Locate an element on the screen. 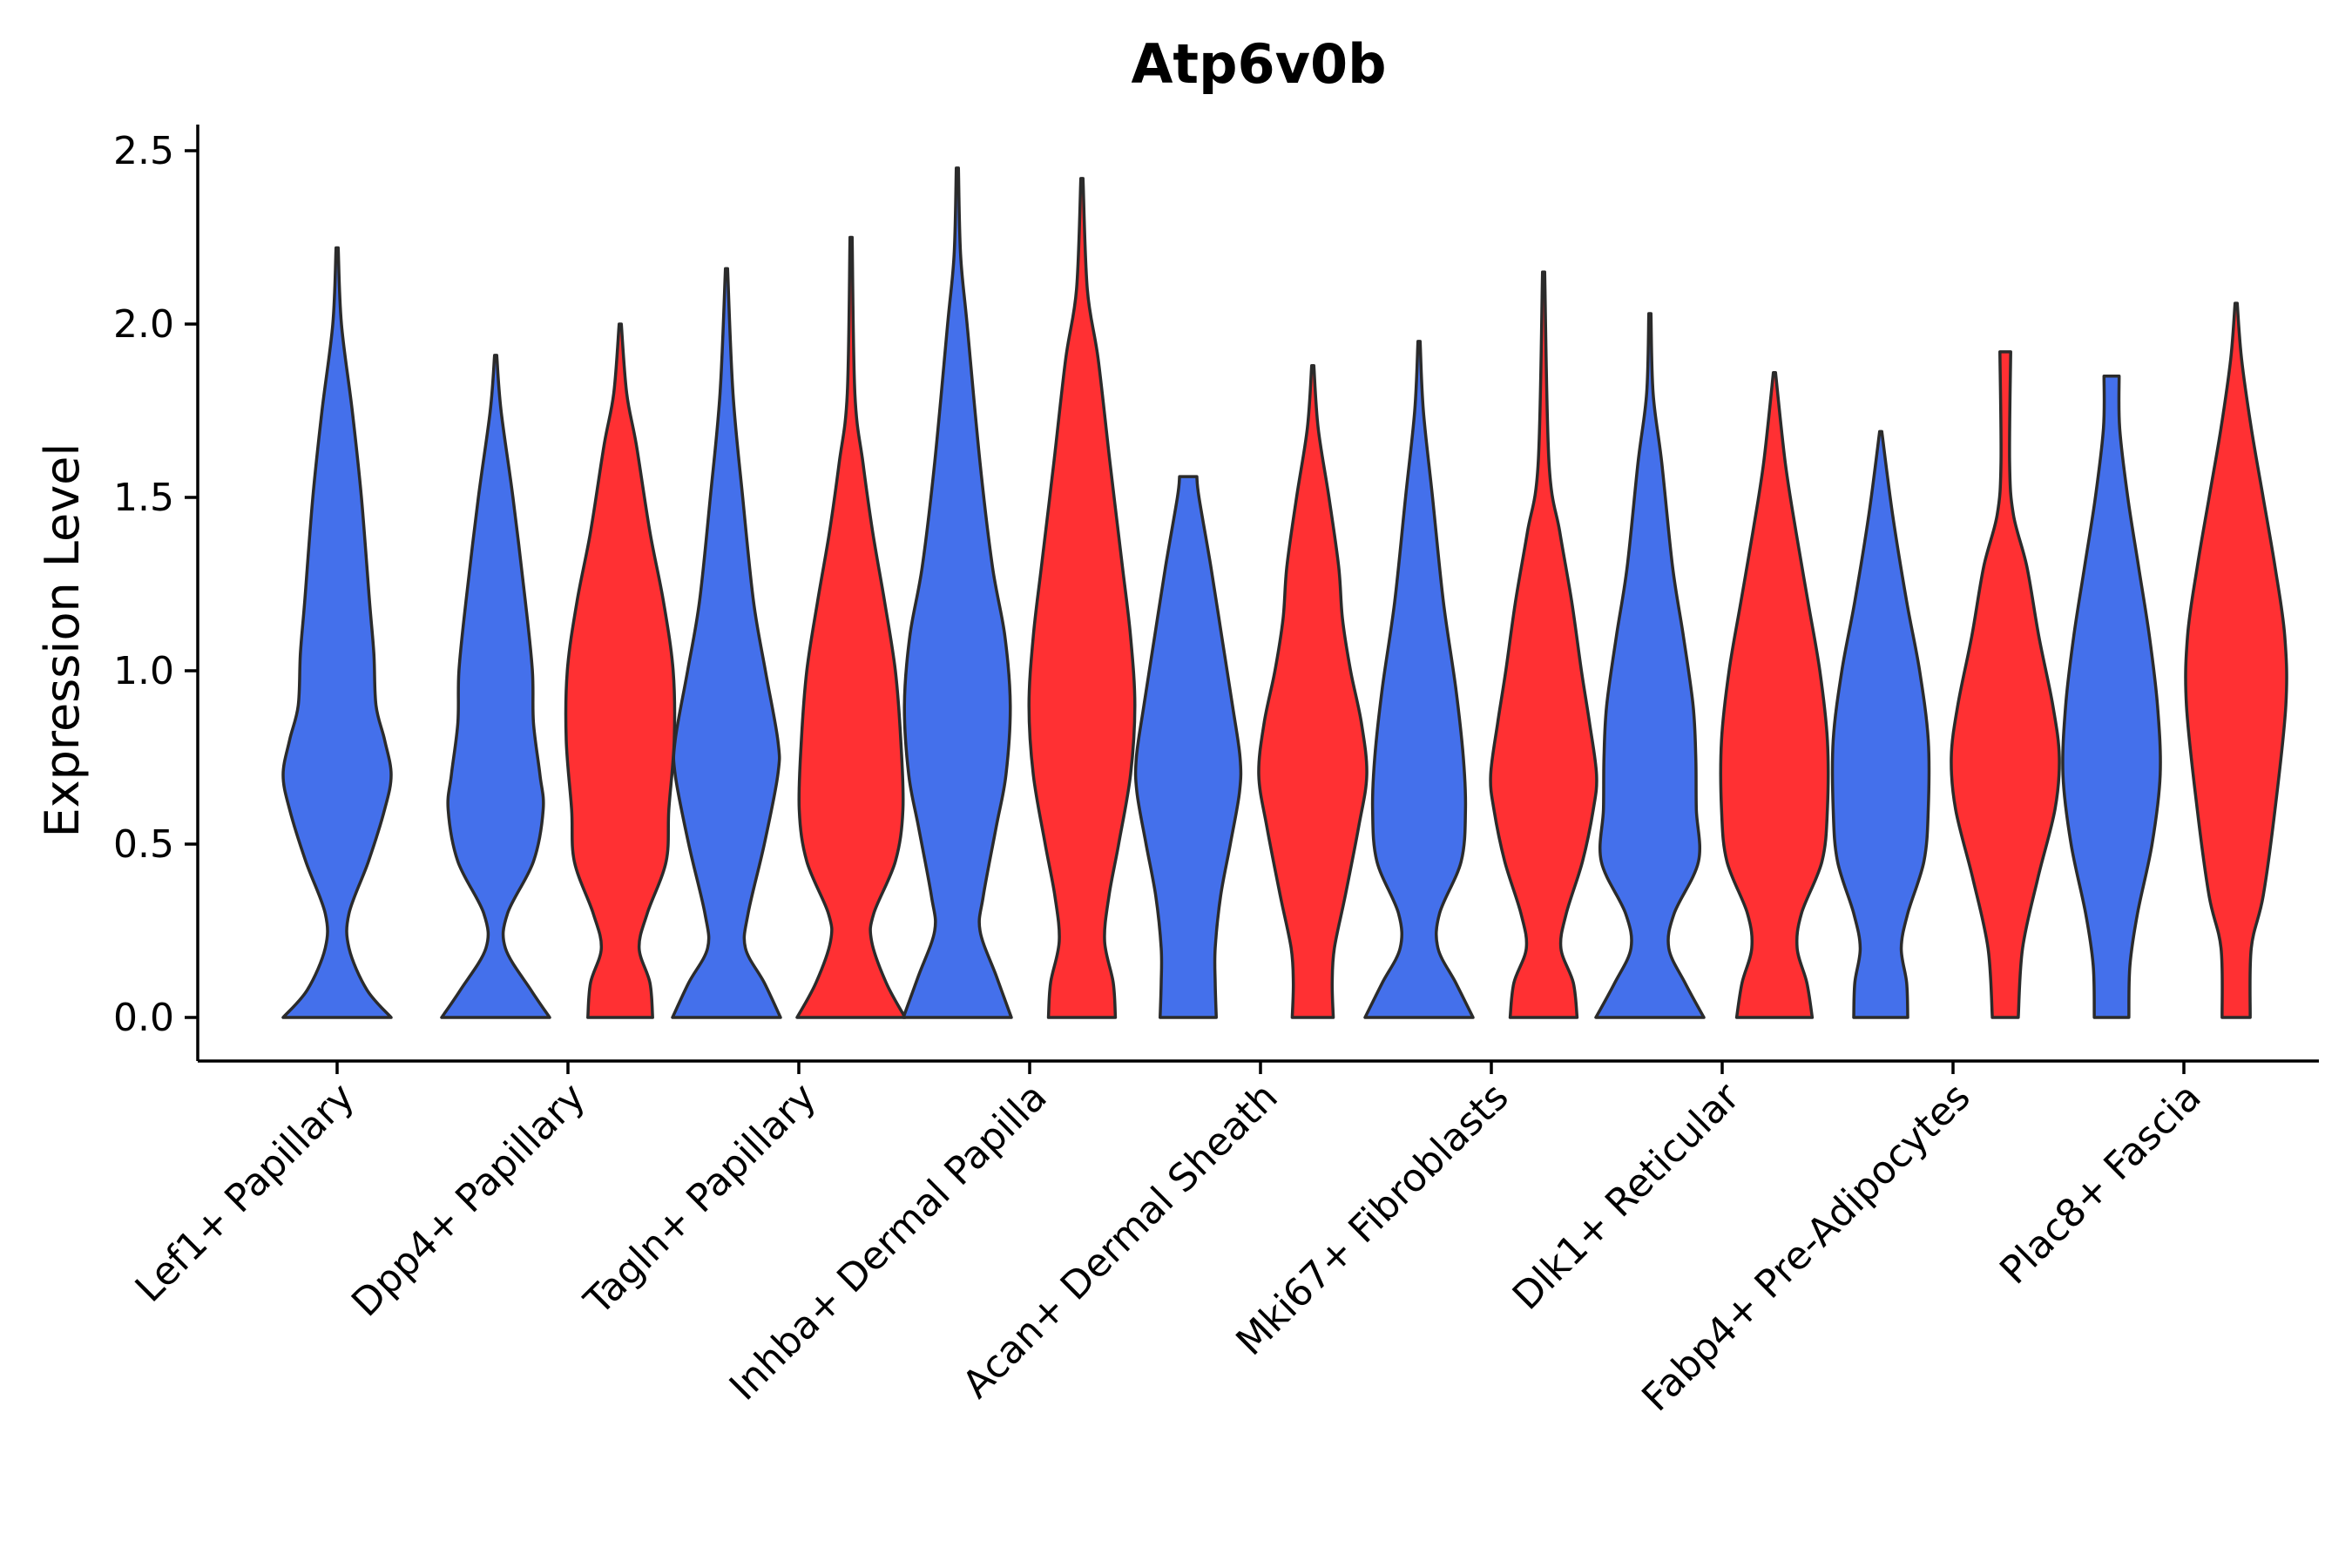  y-tick-label: 1.0 is located at coordinates (143, 671).